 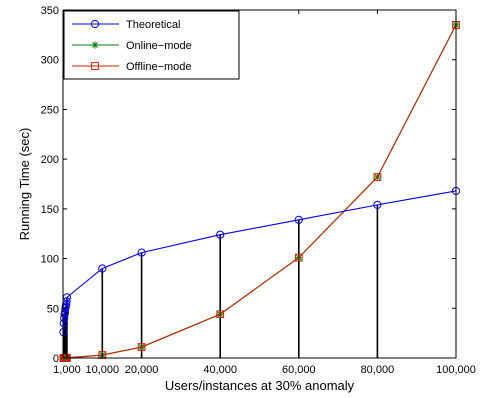 What do you see at coordinates (456, 370) in the screenshot?
I see `x-tick-label: 100,000` at bounding box center [456, 370].